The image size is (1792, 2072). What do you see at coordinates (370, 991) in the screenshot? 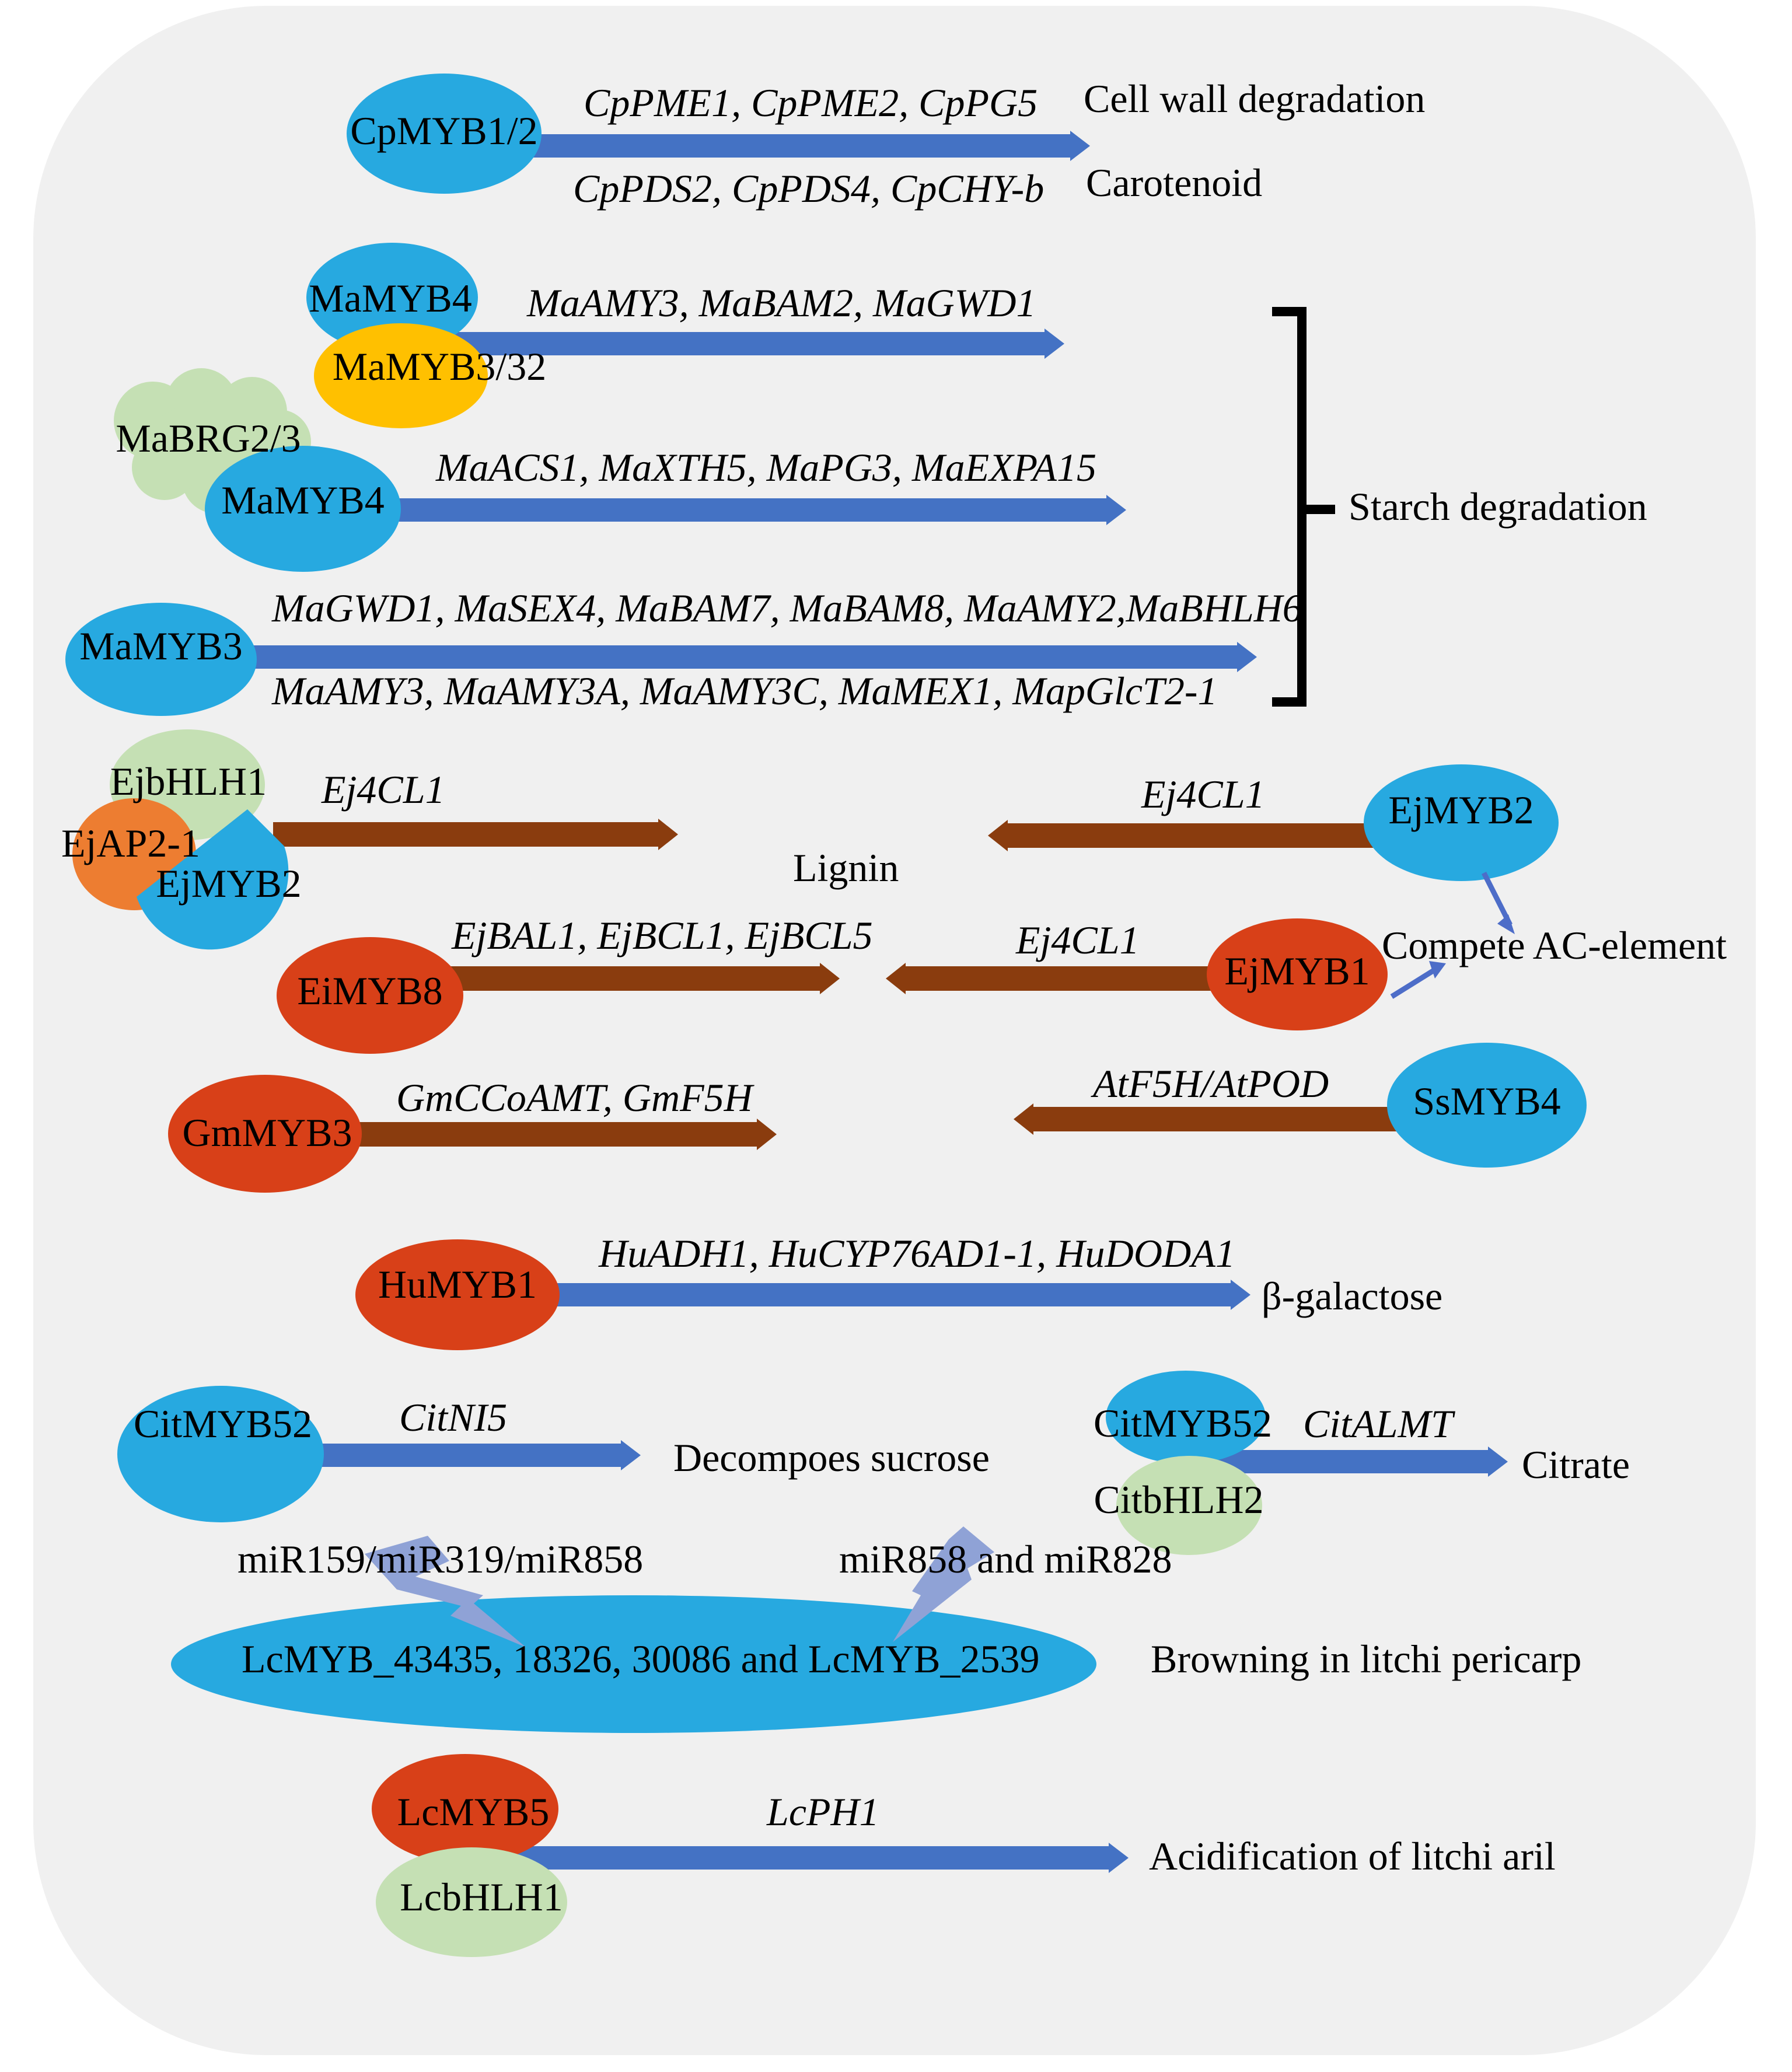
I see `svg-text: EiMYB8` at bounding box center [370, 991].